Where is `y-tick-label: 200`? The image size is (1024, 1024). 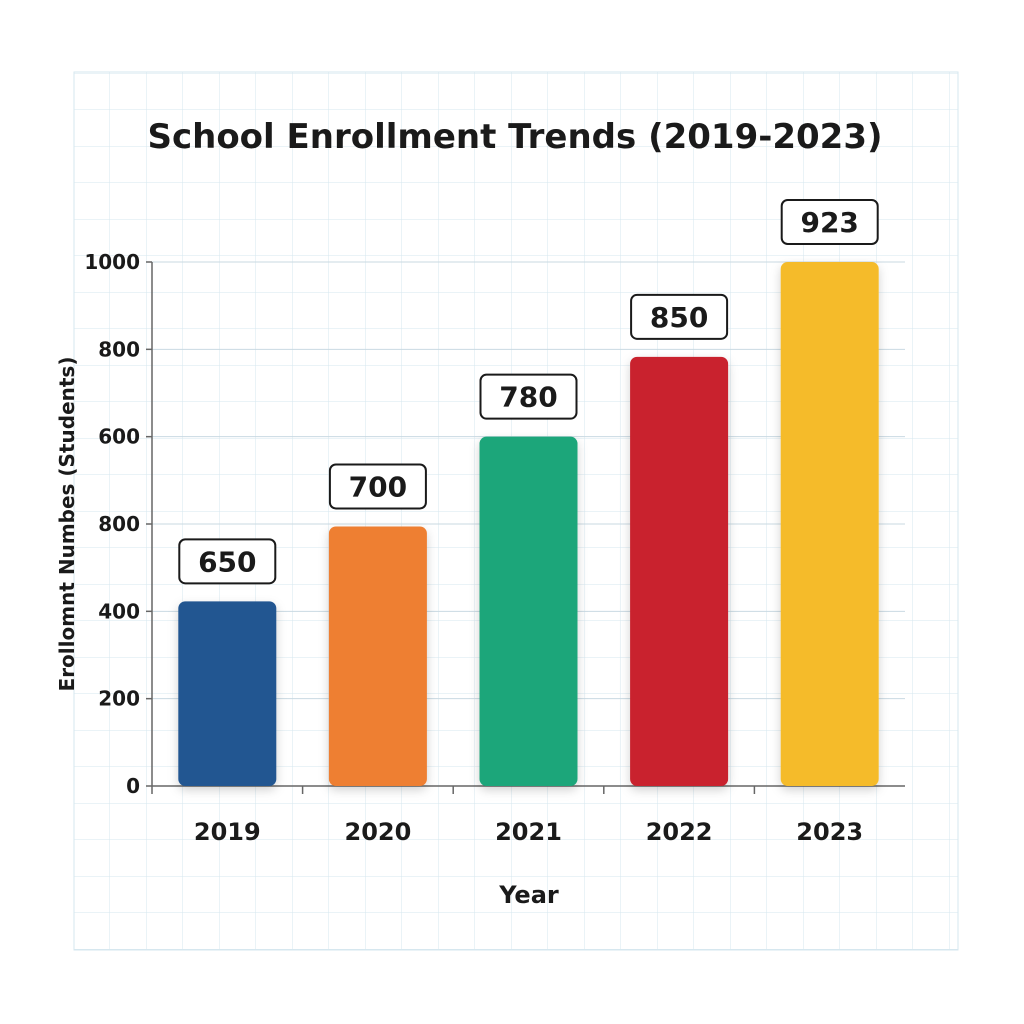
y-tick-label: 200 is located at coordinates (119, 699).